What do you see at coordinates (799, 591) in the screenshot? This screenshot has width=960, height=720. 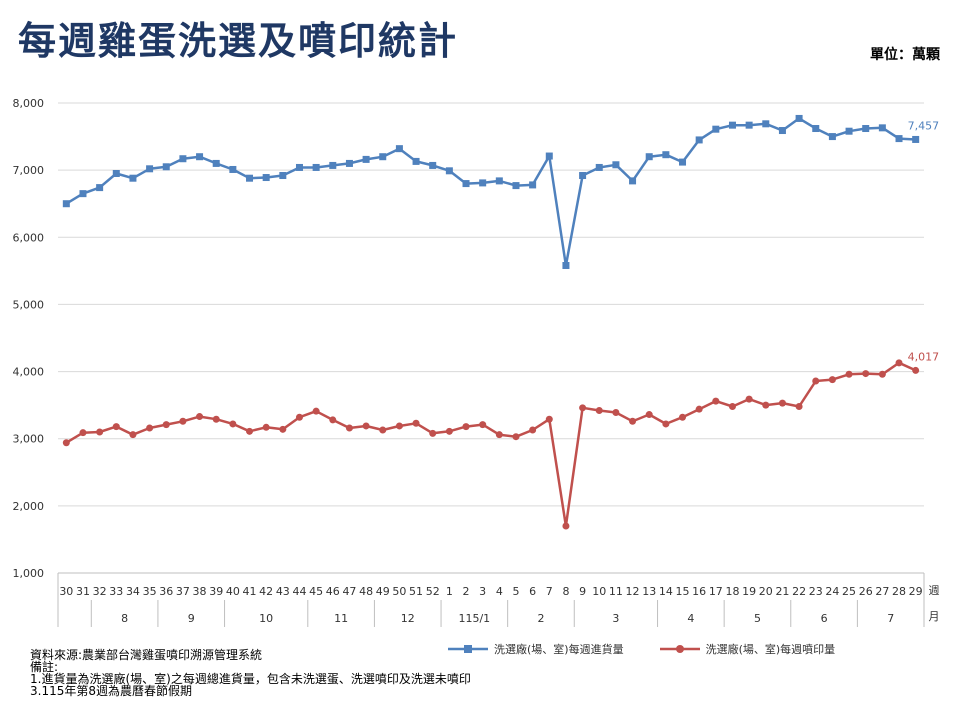 I see `x-tick-label: 22` at bounding box center [799, 591].